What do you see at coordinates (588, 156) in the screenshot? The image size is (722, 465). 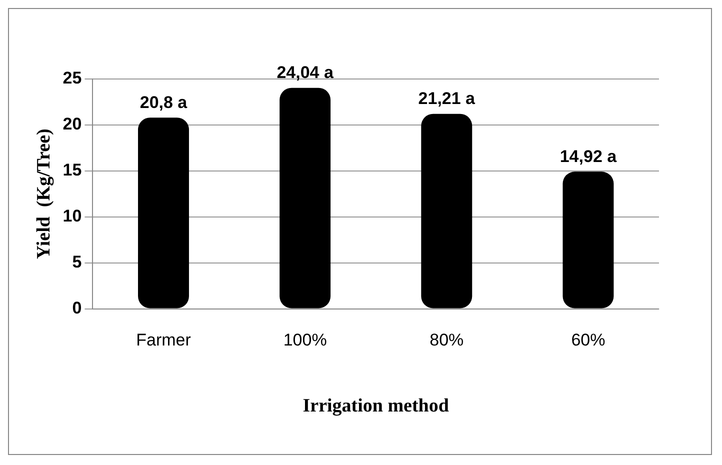 I see `text: 14,92 a` at bounding box center [588, 156].